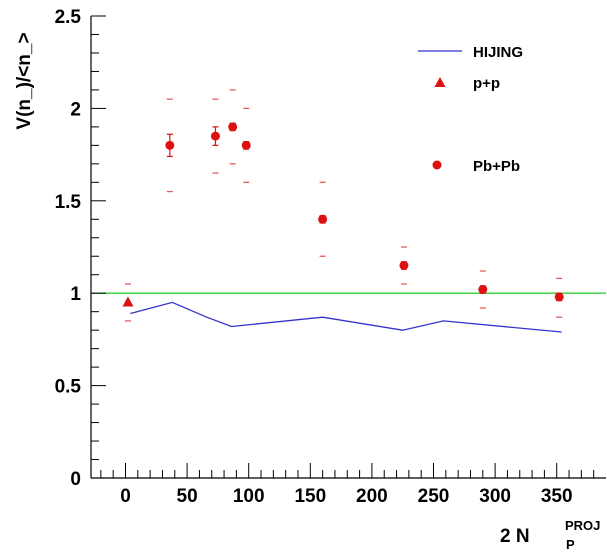  Describe the element at coordinates (128, 301) in the screenshot. I see `pp-triangle-marker` at that location.